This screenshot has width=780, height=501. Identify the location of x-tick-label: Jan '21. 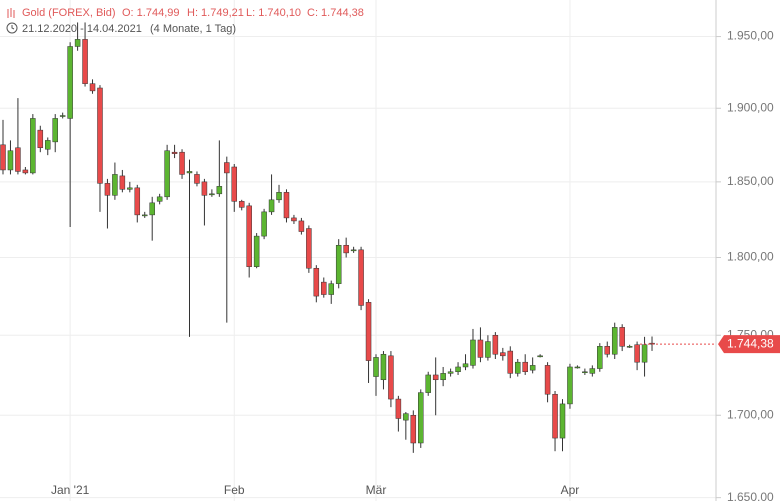
(70, 490).